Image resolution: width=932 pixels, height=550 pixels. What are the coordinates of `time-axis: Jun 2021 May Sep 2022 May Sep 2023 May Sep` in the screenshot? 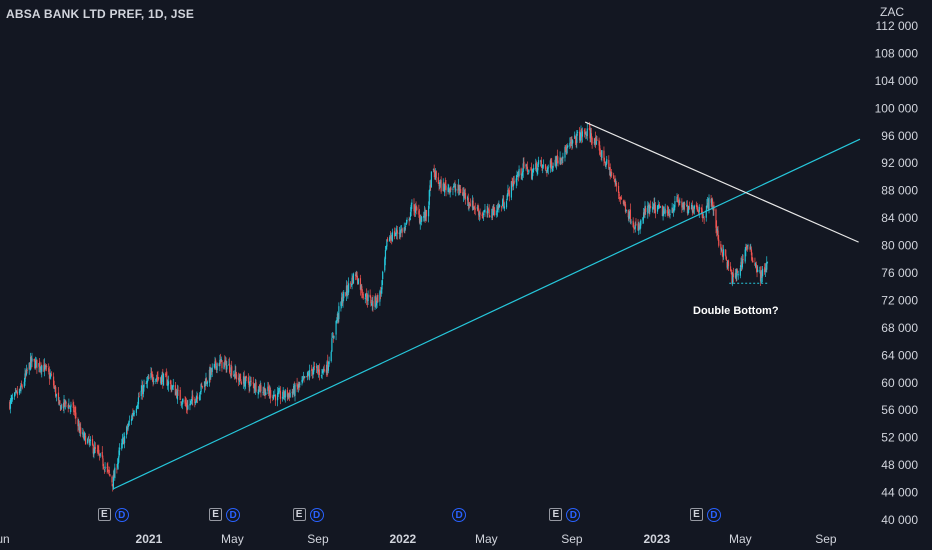 It's located at (418, 539).